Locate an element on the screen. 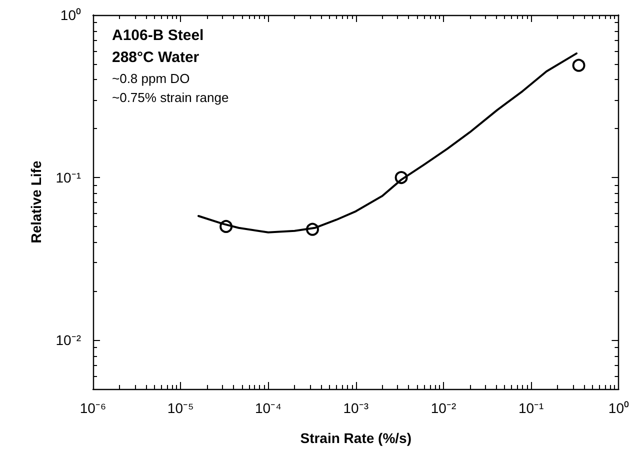 The height and width of the screenshot is (458, 632). x-axis-title: Strain Rate (%/s) is located at coordinates (356, 438).